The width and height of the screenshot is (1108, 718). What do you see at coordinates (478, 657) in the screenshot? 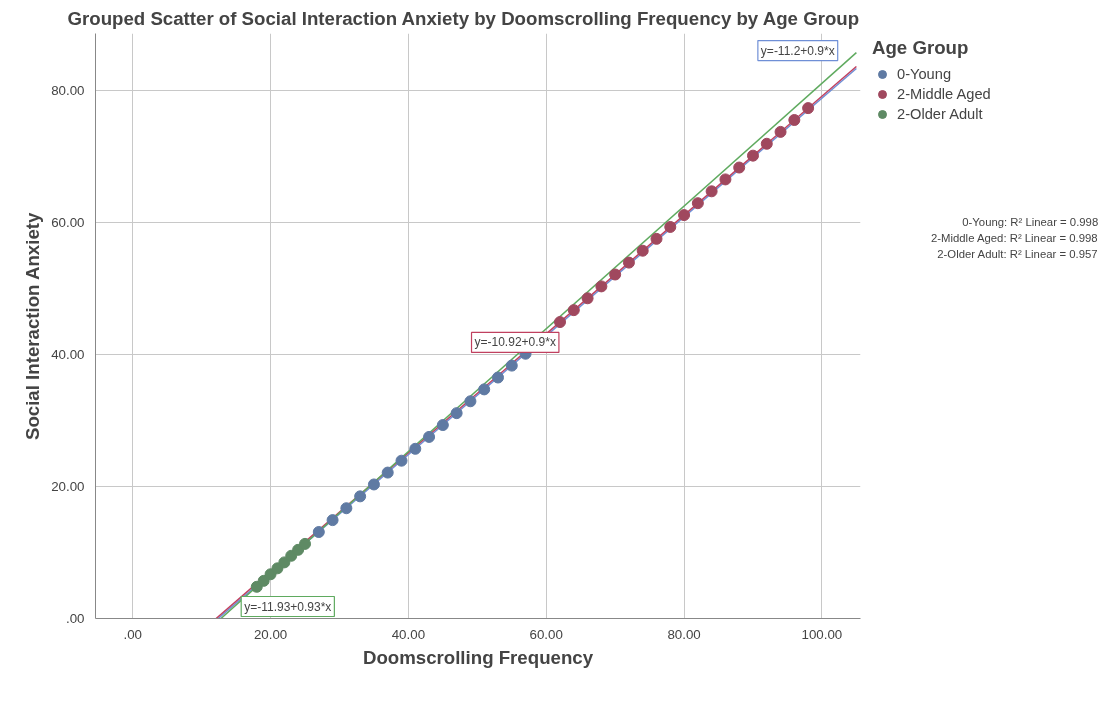
I see `x-axis-title: Doomscrolling Frequency` at bounding box center [478, 657].